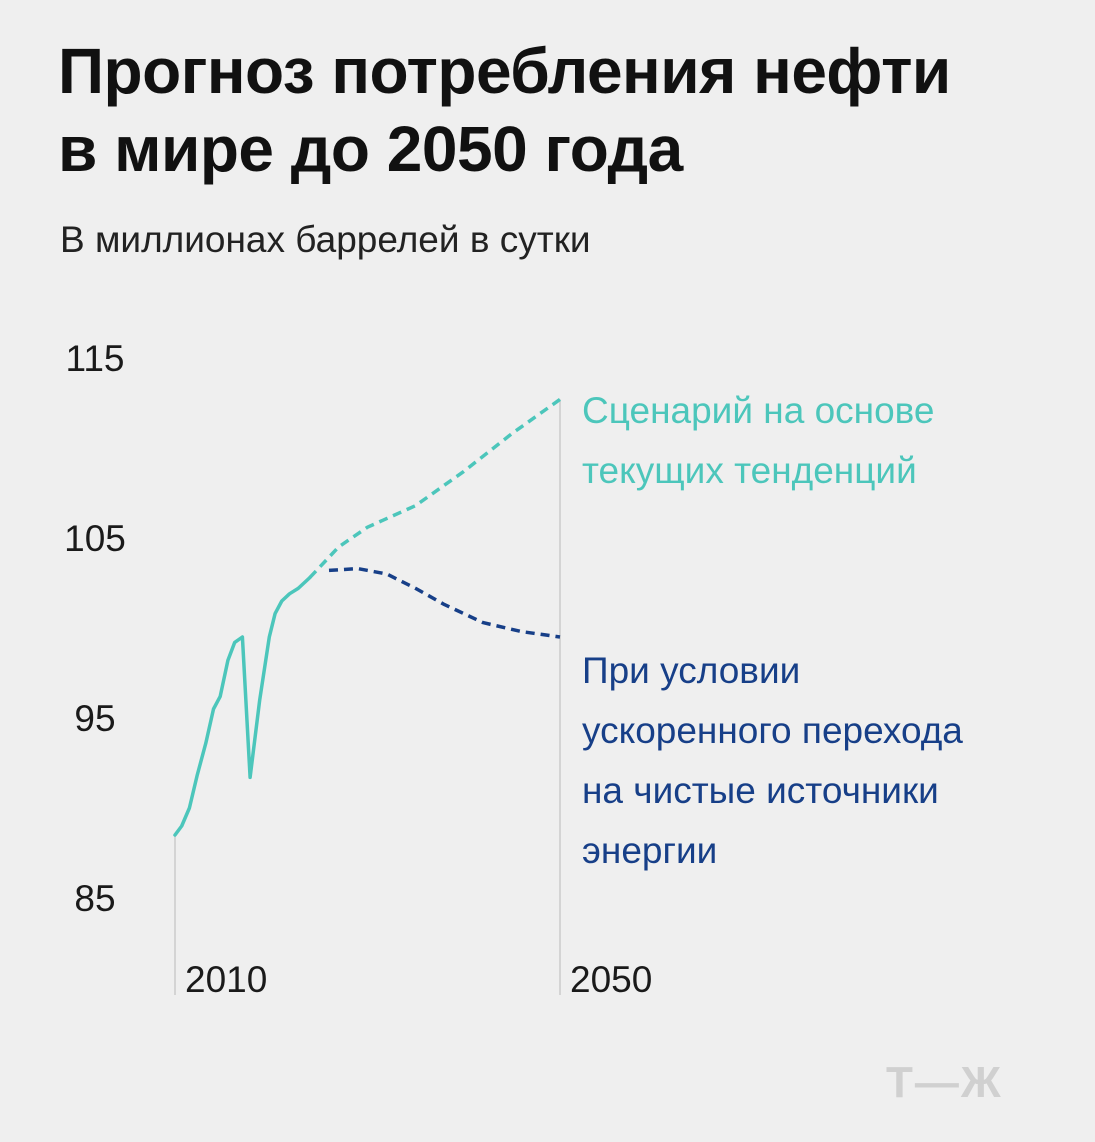 This screenshot has height=1142, width=1095. I want to click on y-tick-85: 85, so click(94, 898).